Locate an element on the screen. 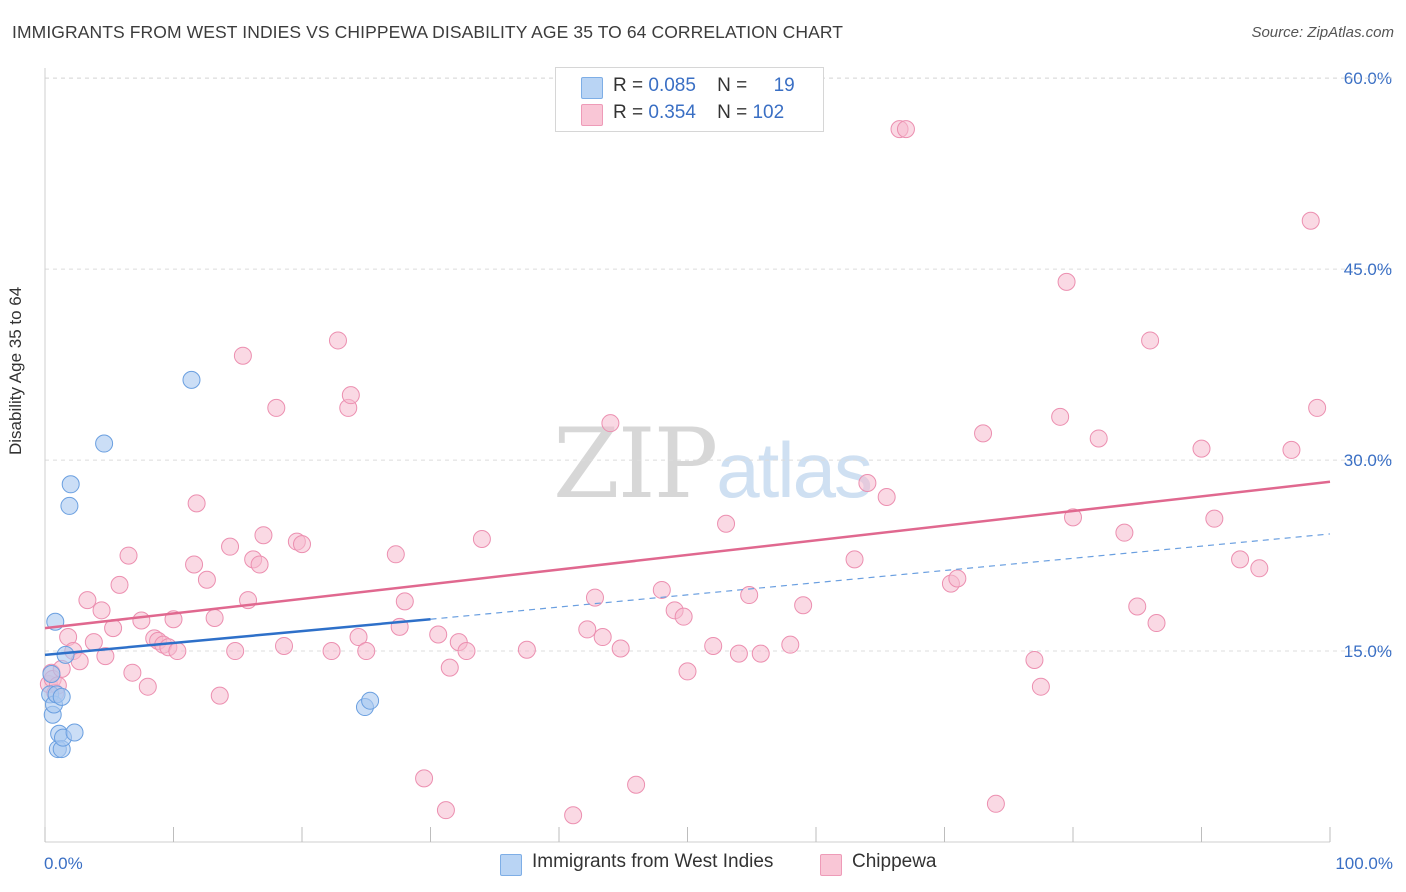 This screenshot has height=892, width=1406. legend-label: Immigrants from West Indies is located at coordinates (653, 861).